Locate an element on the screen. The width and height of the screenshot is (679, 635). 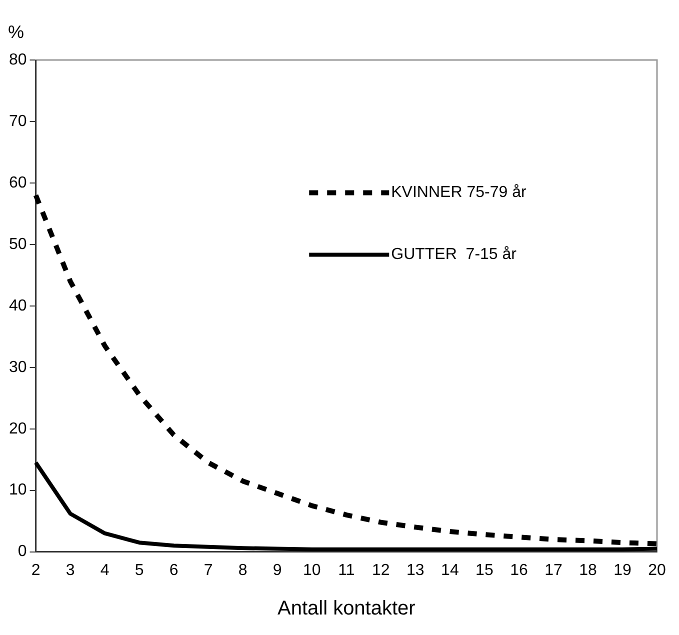
y-axis-title: % is located at coordinates (16, 32).